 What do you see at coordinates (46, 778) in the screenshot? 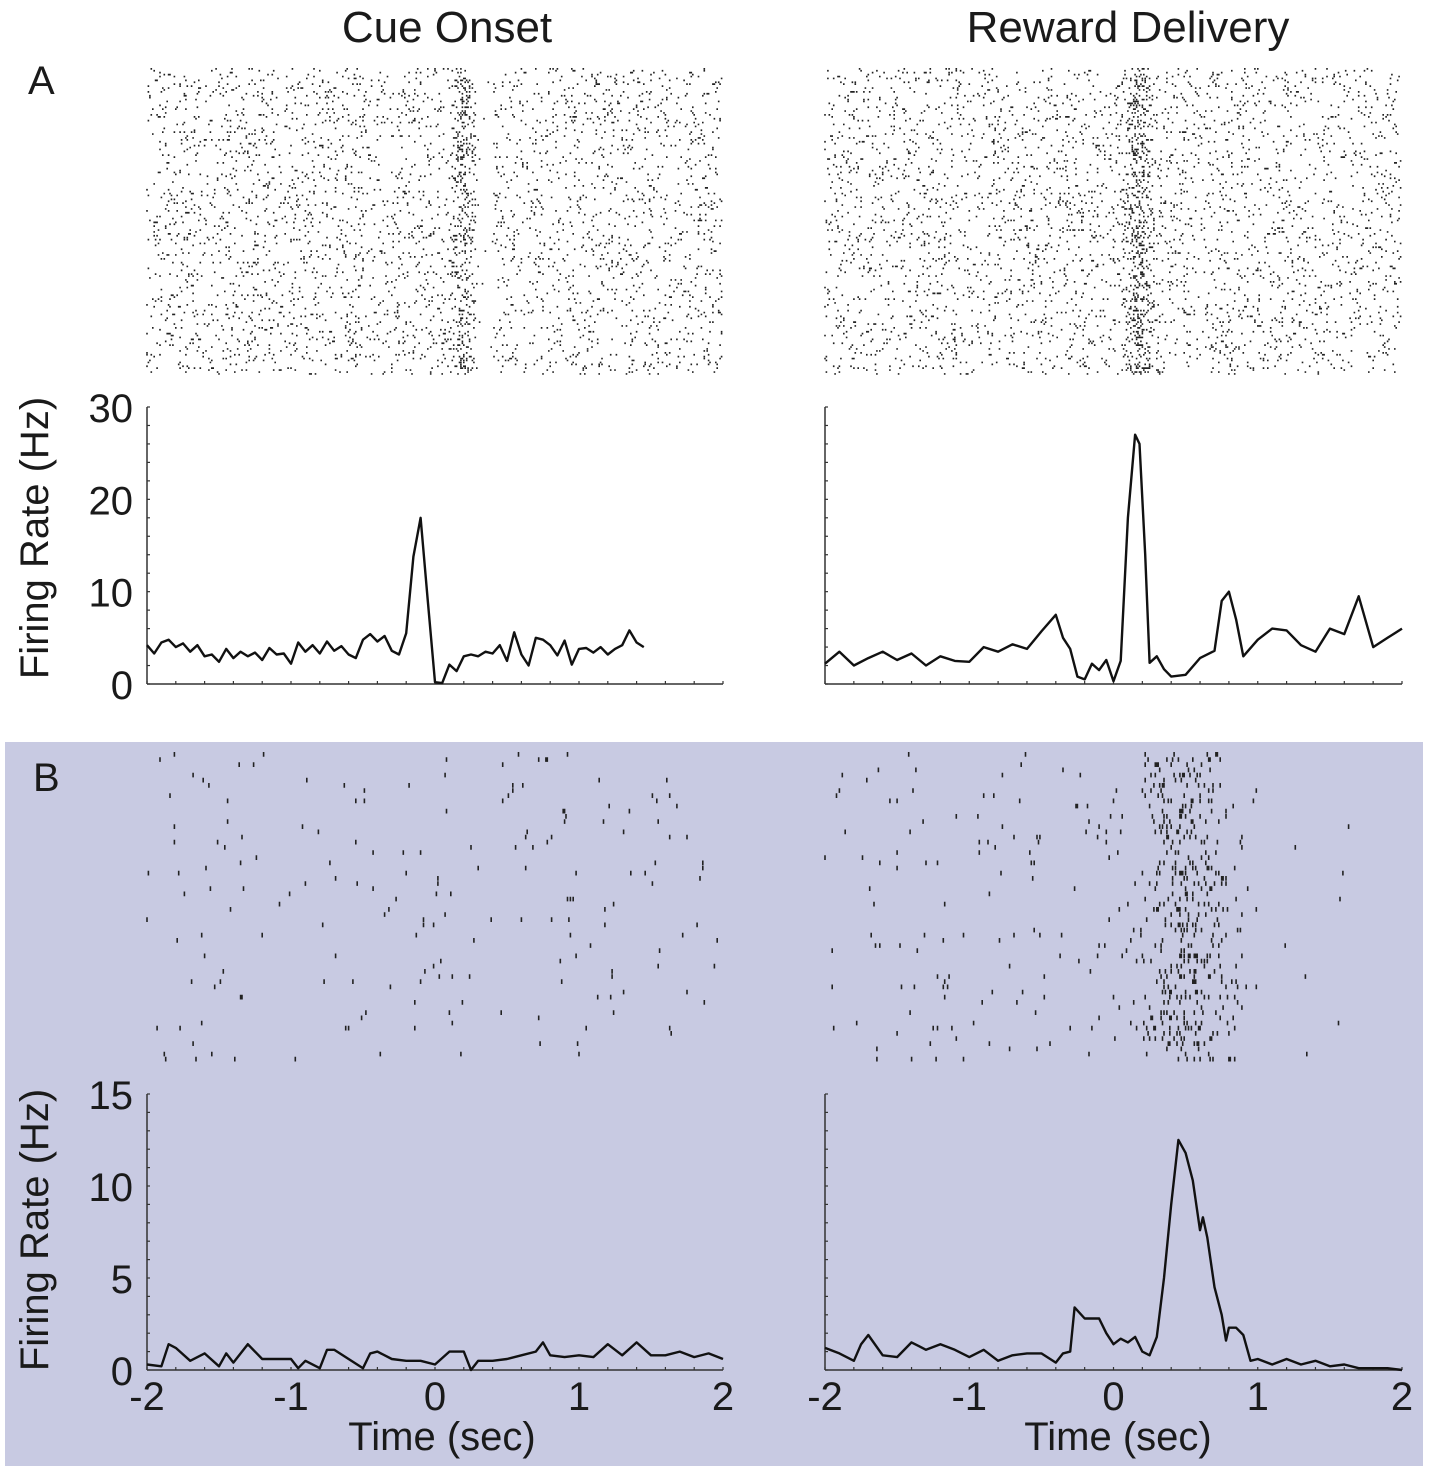
I see `panel-label-b: B` at bounding box center [46, 778].